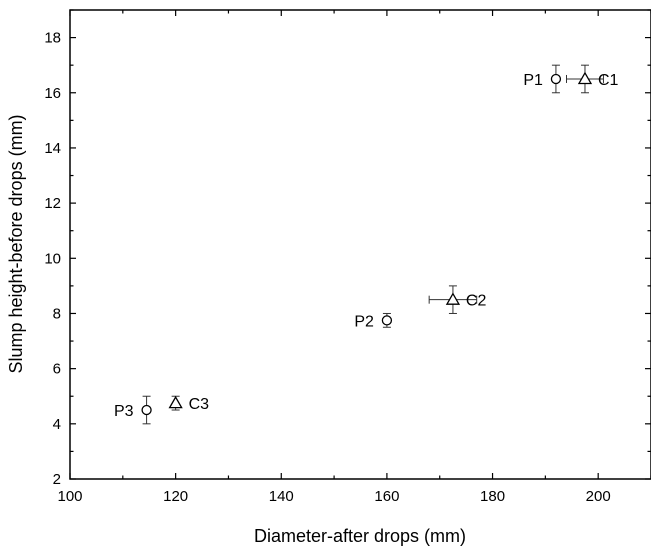 The width and height of the screenshot is (651, 551). What do you see at coordinates (16, 243) in the screenshot?
I see `y-axis-title: Slump height-before drops (mm)` at bounding box center [16, 243].